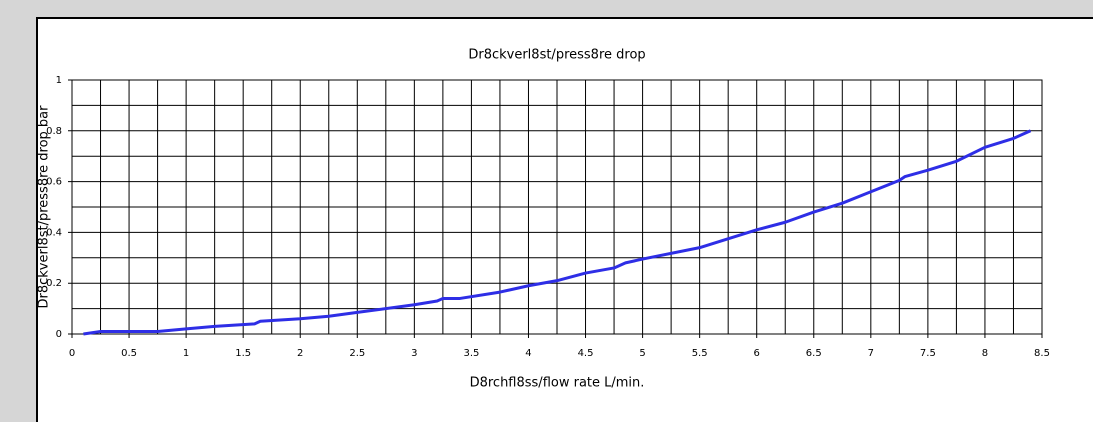 Image resolution: width=1093 pixels, height=422 pixels. Describe the element at coordinates (59, 80) in the screenshot. I see `y-tick-label: 1` at that location.